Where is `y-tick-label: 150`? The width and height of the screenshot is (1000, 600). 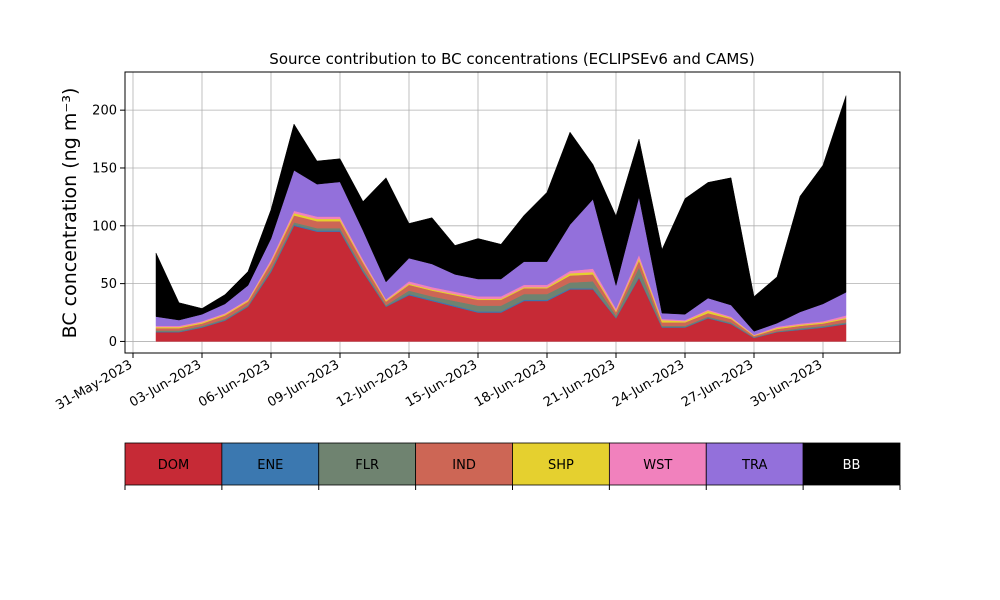
y-tick-label: 150 is located at coordinates (104, 168).